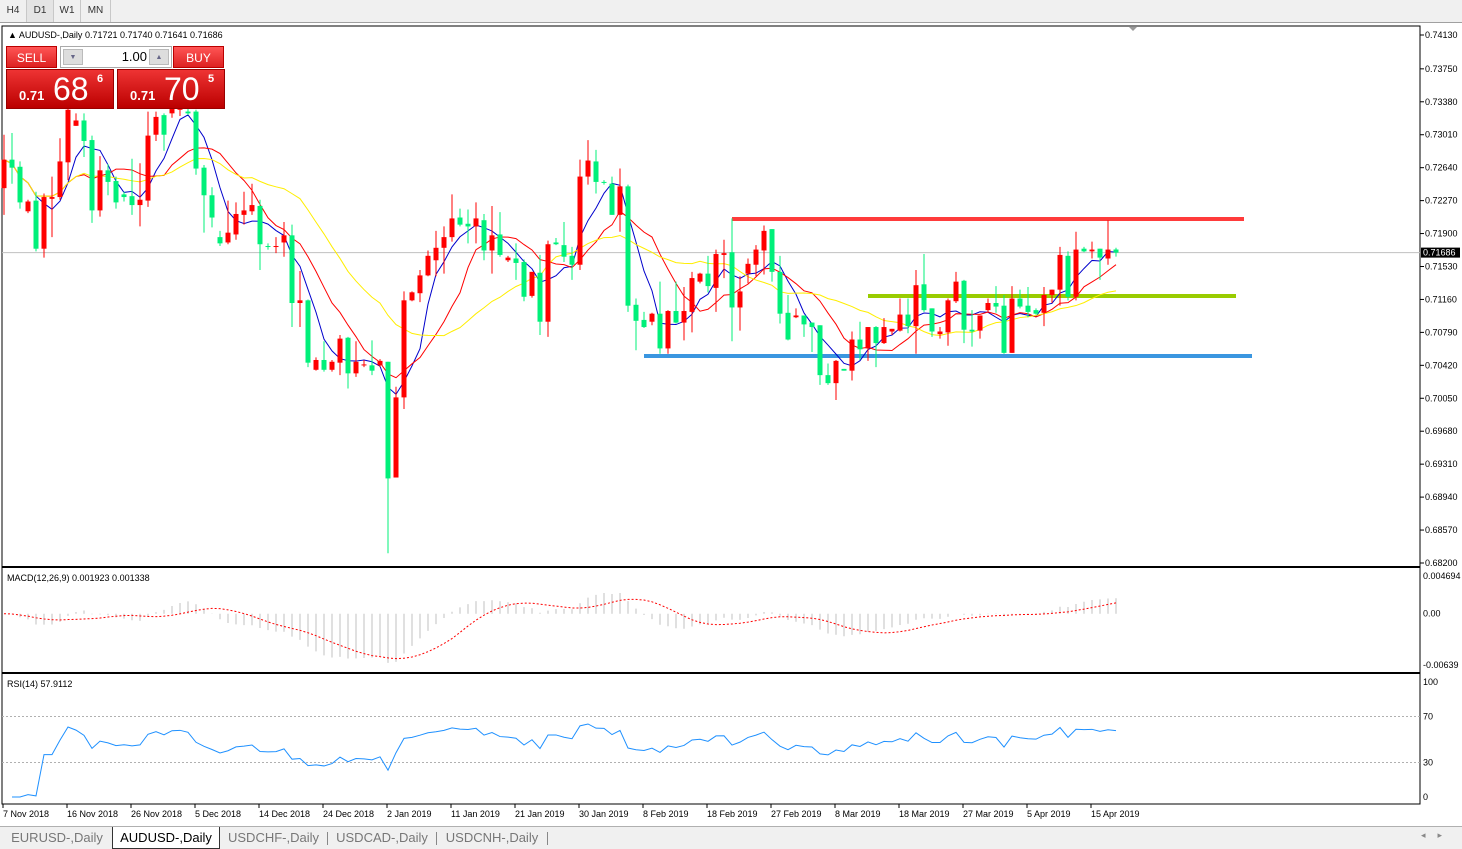 This screenshot has height=849, width=1462. Describe the element at coordinates (1441, 201) in the screenshot. I see `price-tick-label: 0.72270` at that location.